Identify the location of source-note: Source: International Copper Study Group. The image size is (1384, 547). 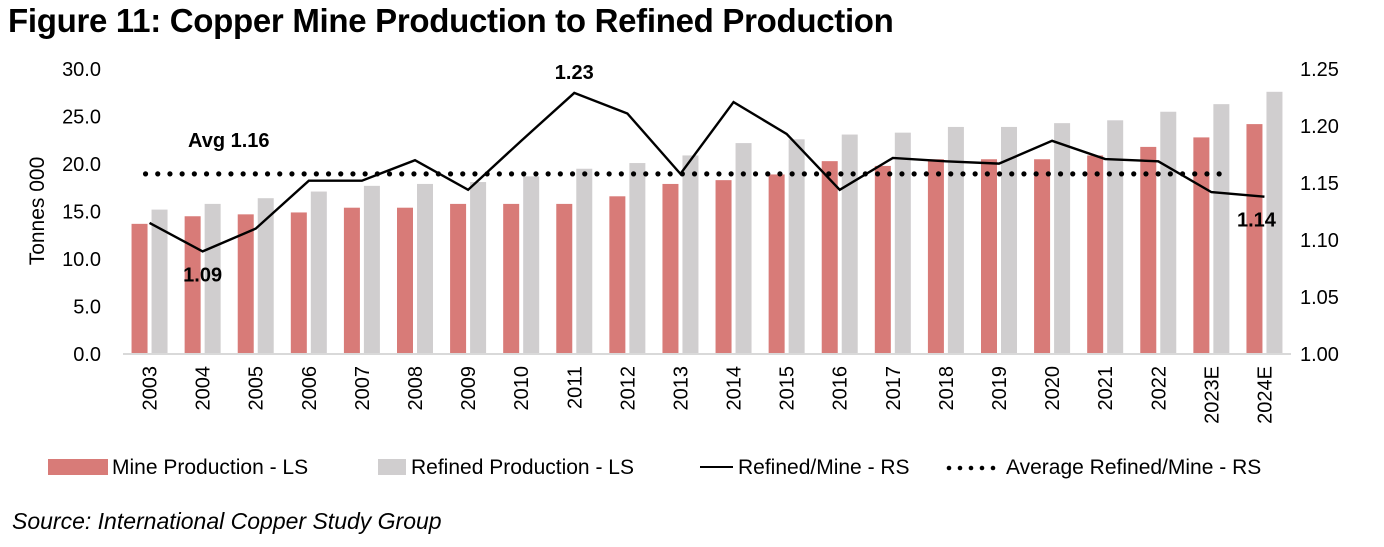
(227, 521).